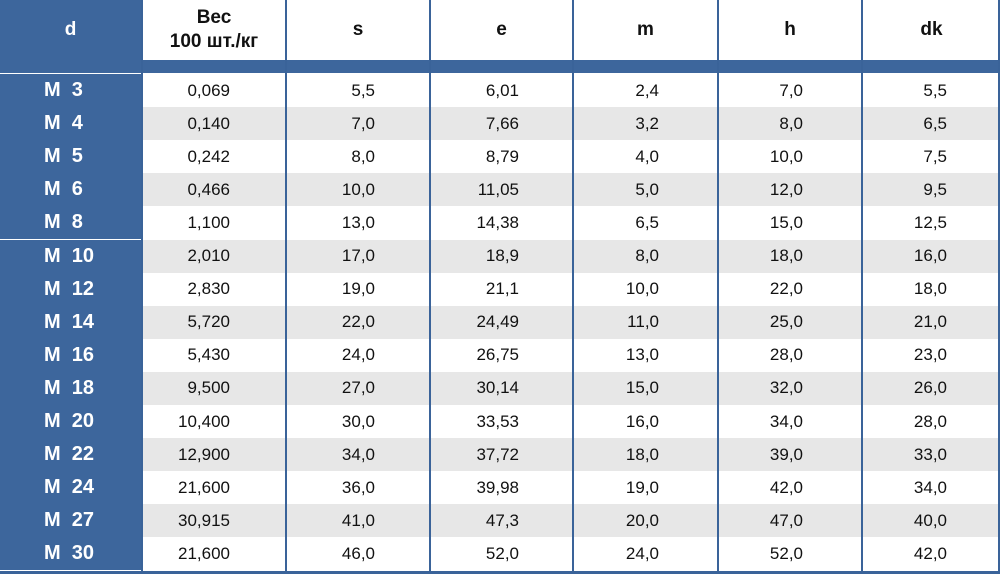 Image resolution: width=1000 pixels, height=574 pixels. Describe the element at coordinates (214, 455) in the screenshot. I see `cell-weight: 12,900` at that location.